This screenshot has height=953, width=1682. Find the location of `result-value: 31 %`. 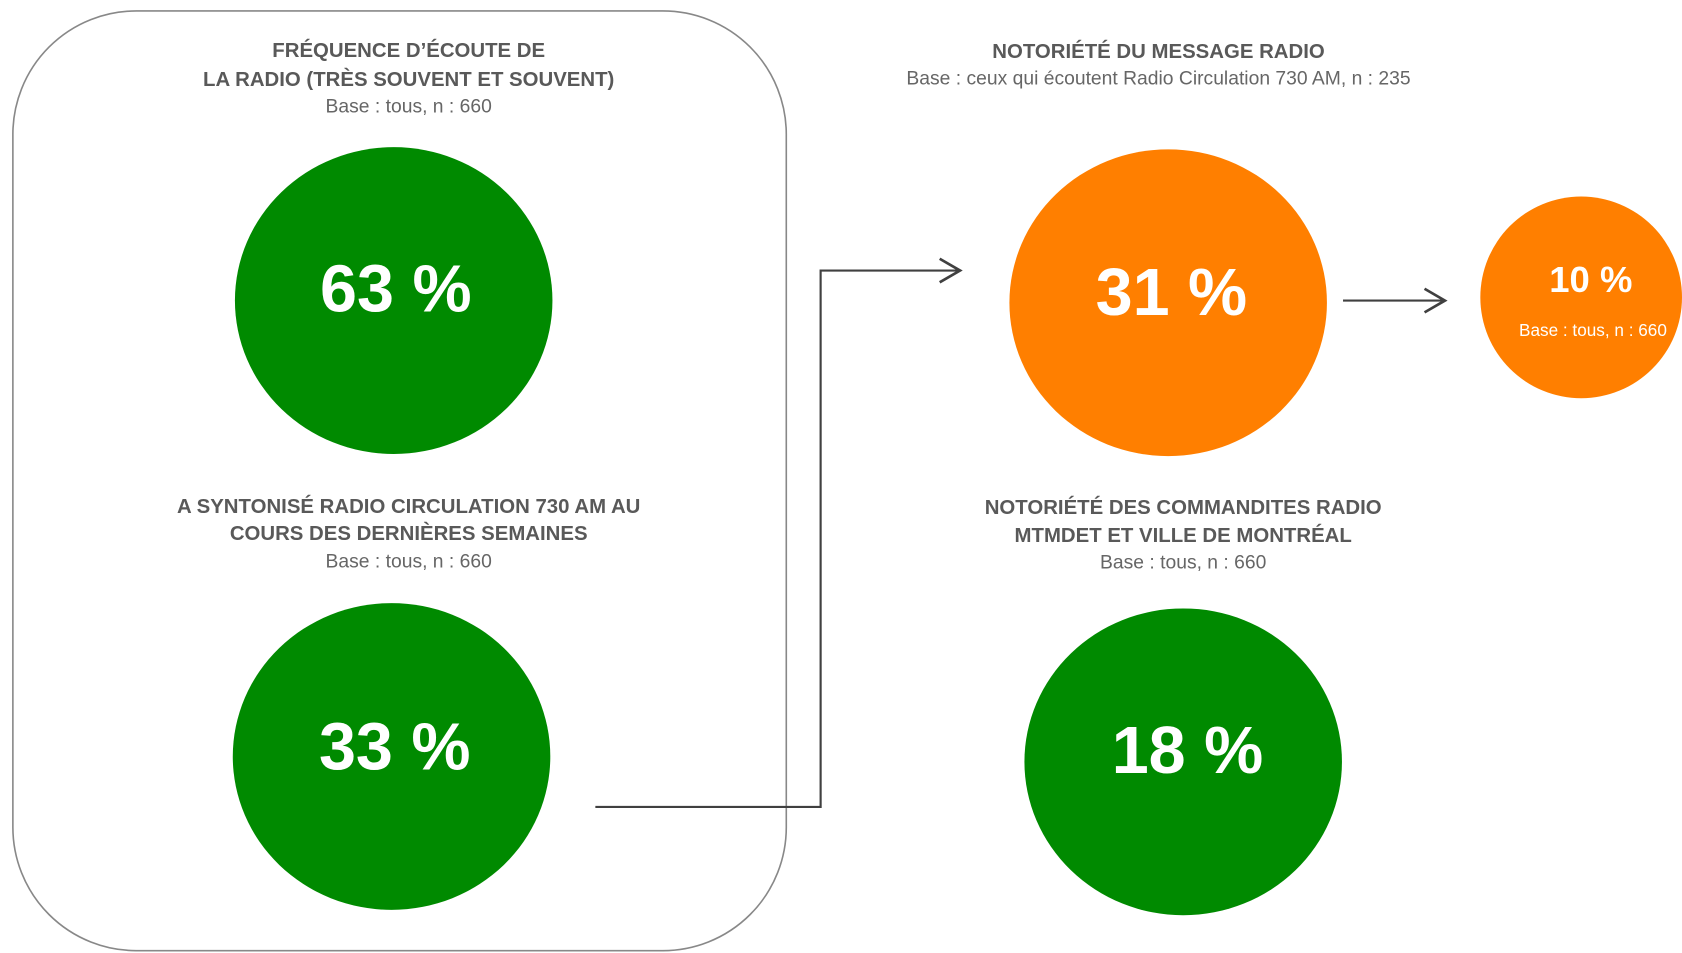

result-value: 31 % is located at coordinates (1172, 293).